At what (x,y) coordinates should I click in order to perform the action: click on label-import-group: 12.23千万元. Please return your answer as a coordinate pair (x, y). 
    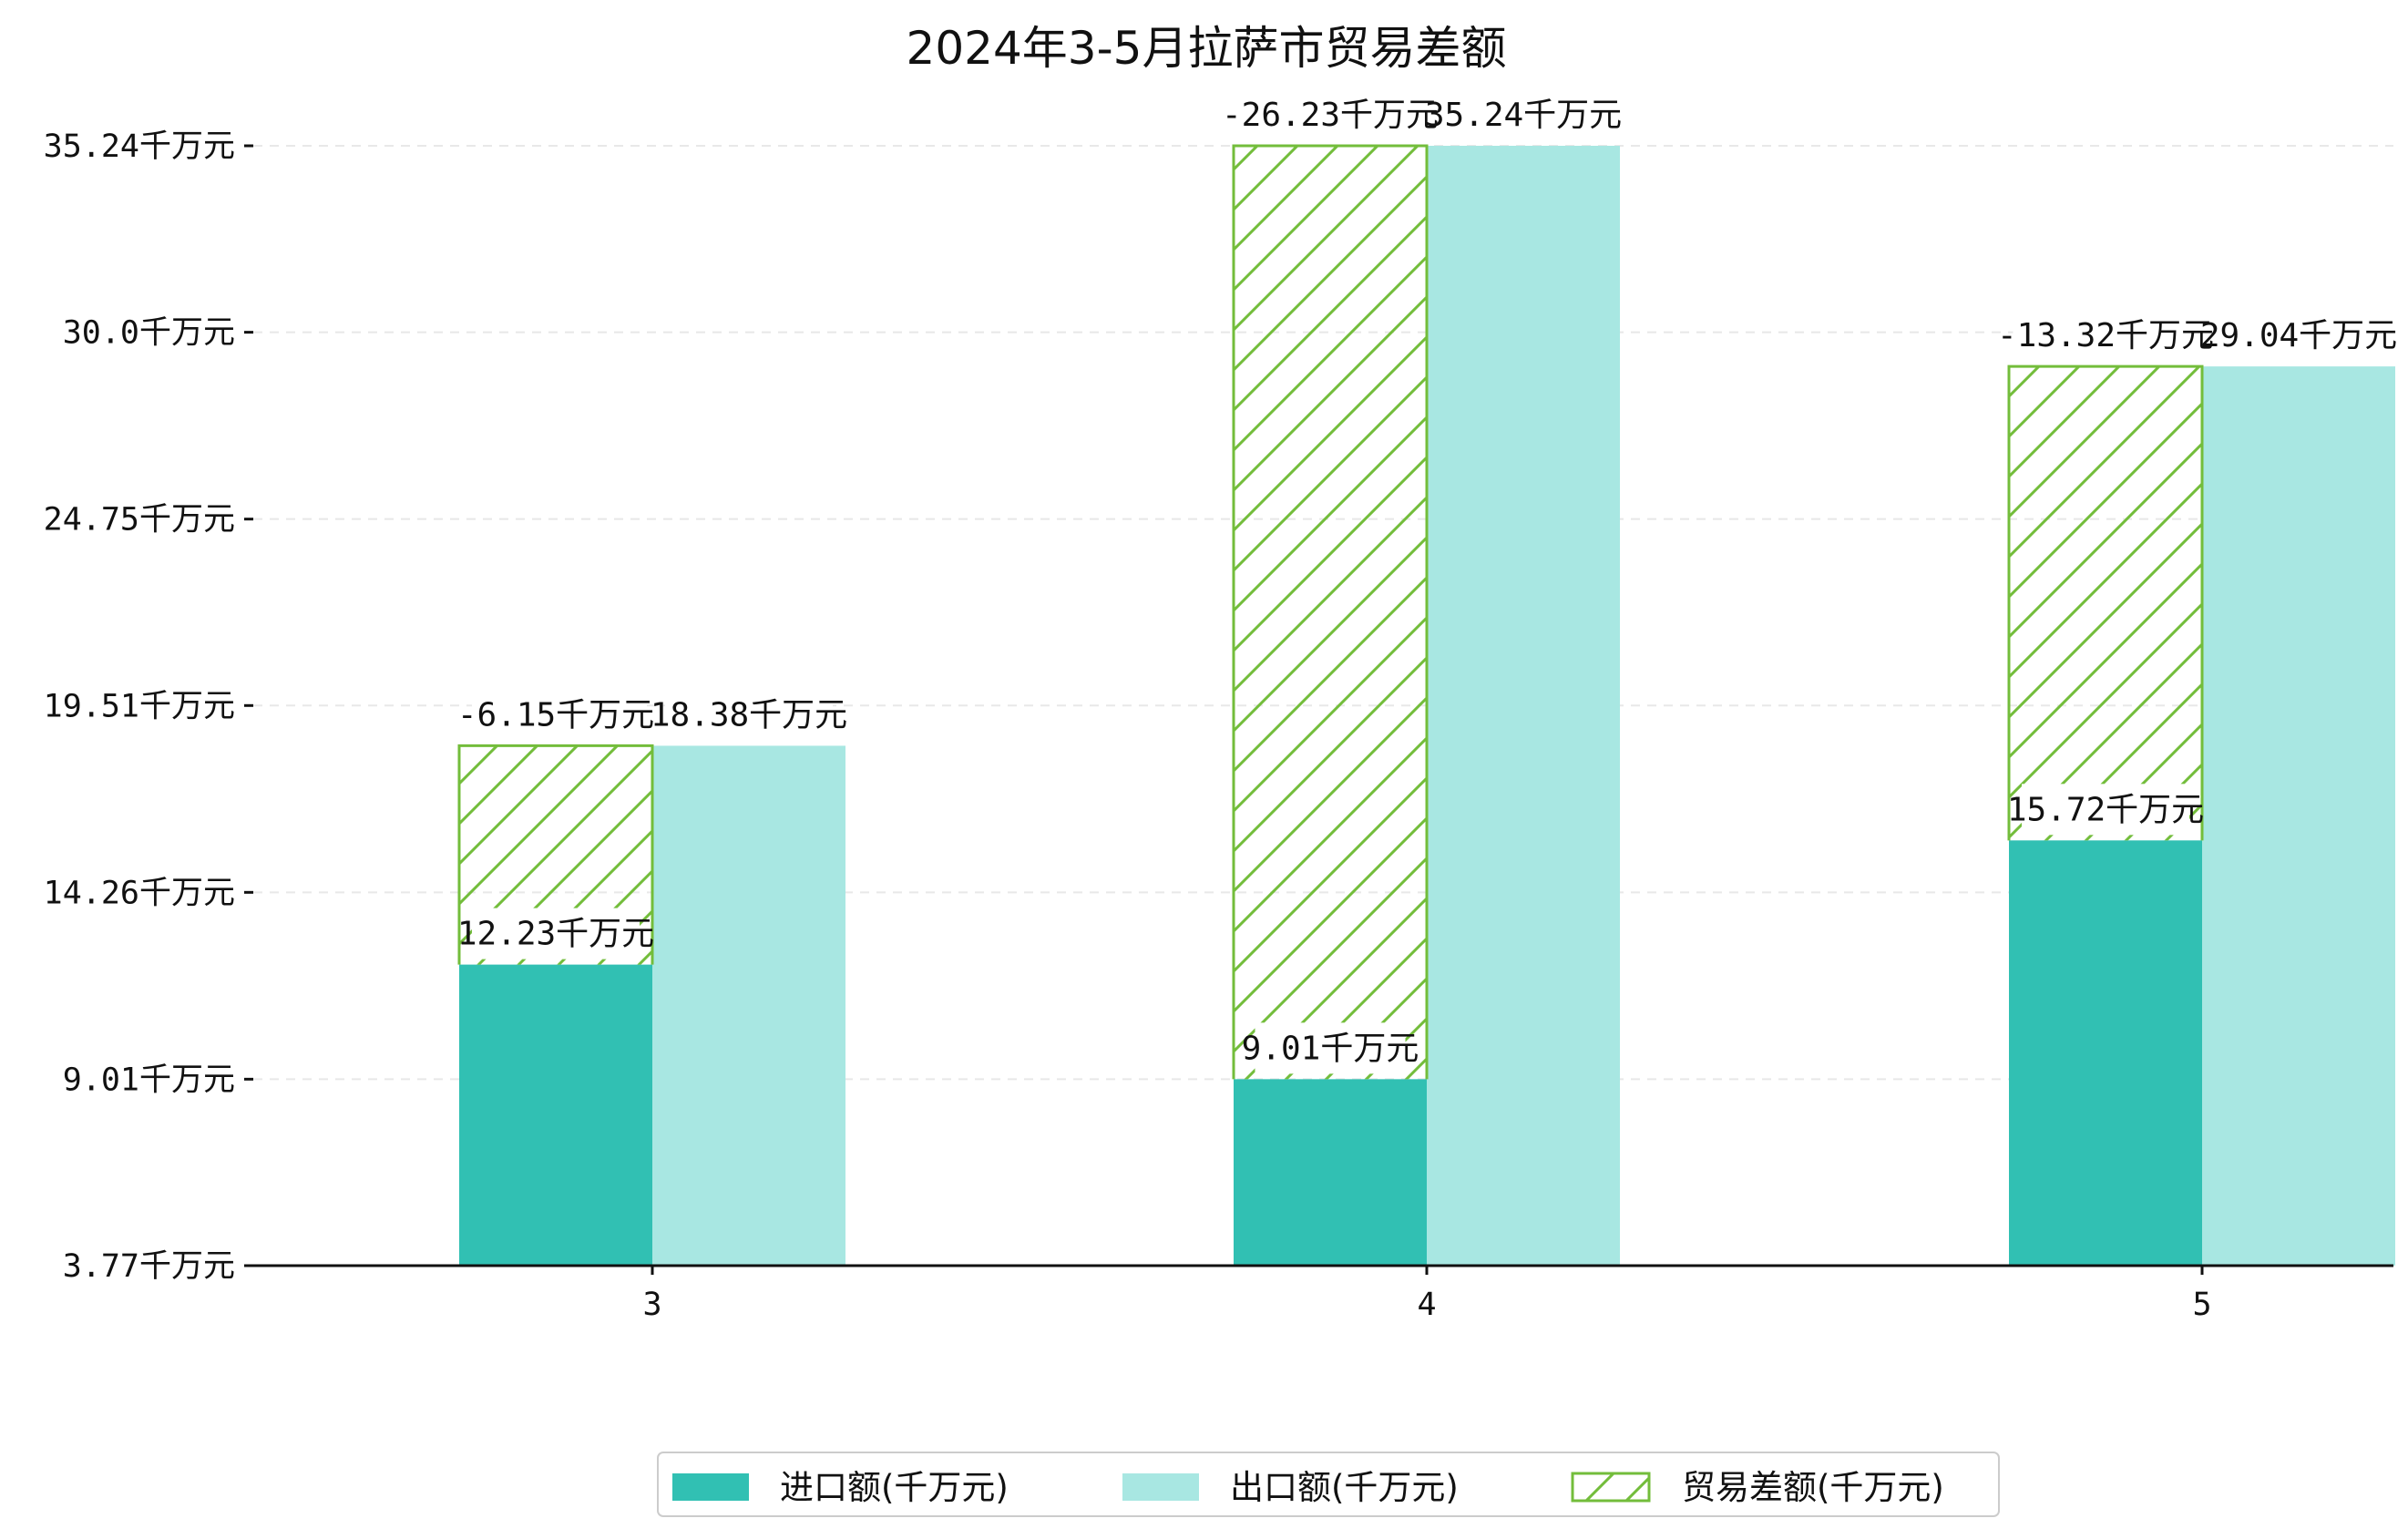
    Looking at the image, I should click on (555, 933).